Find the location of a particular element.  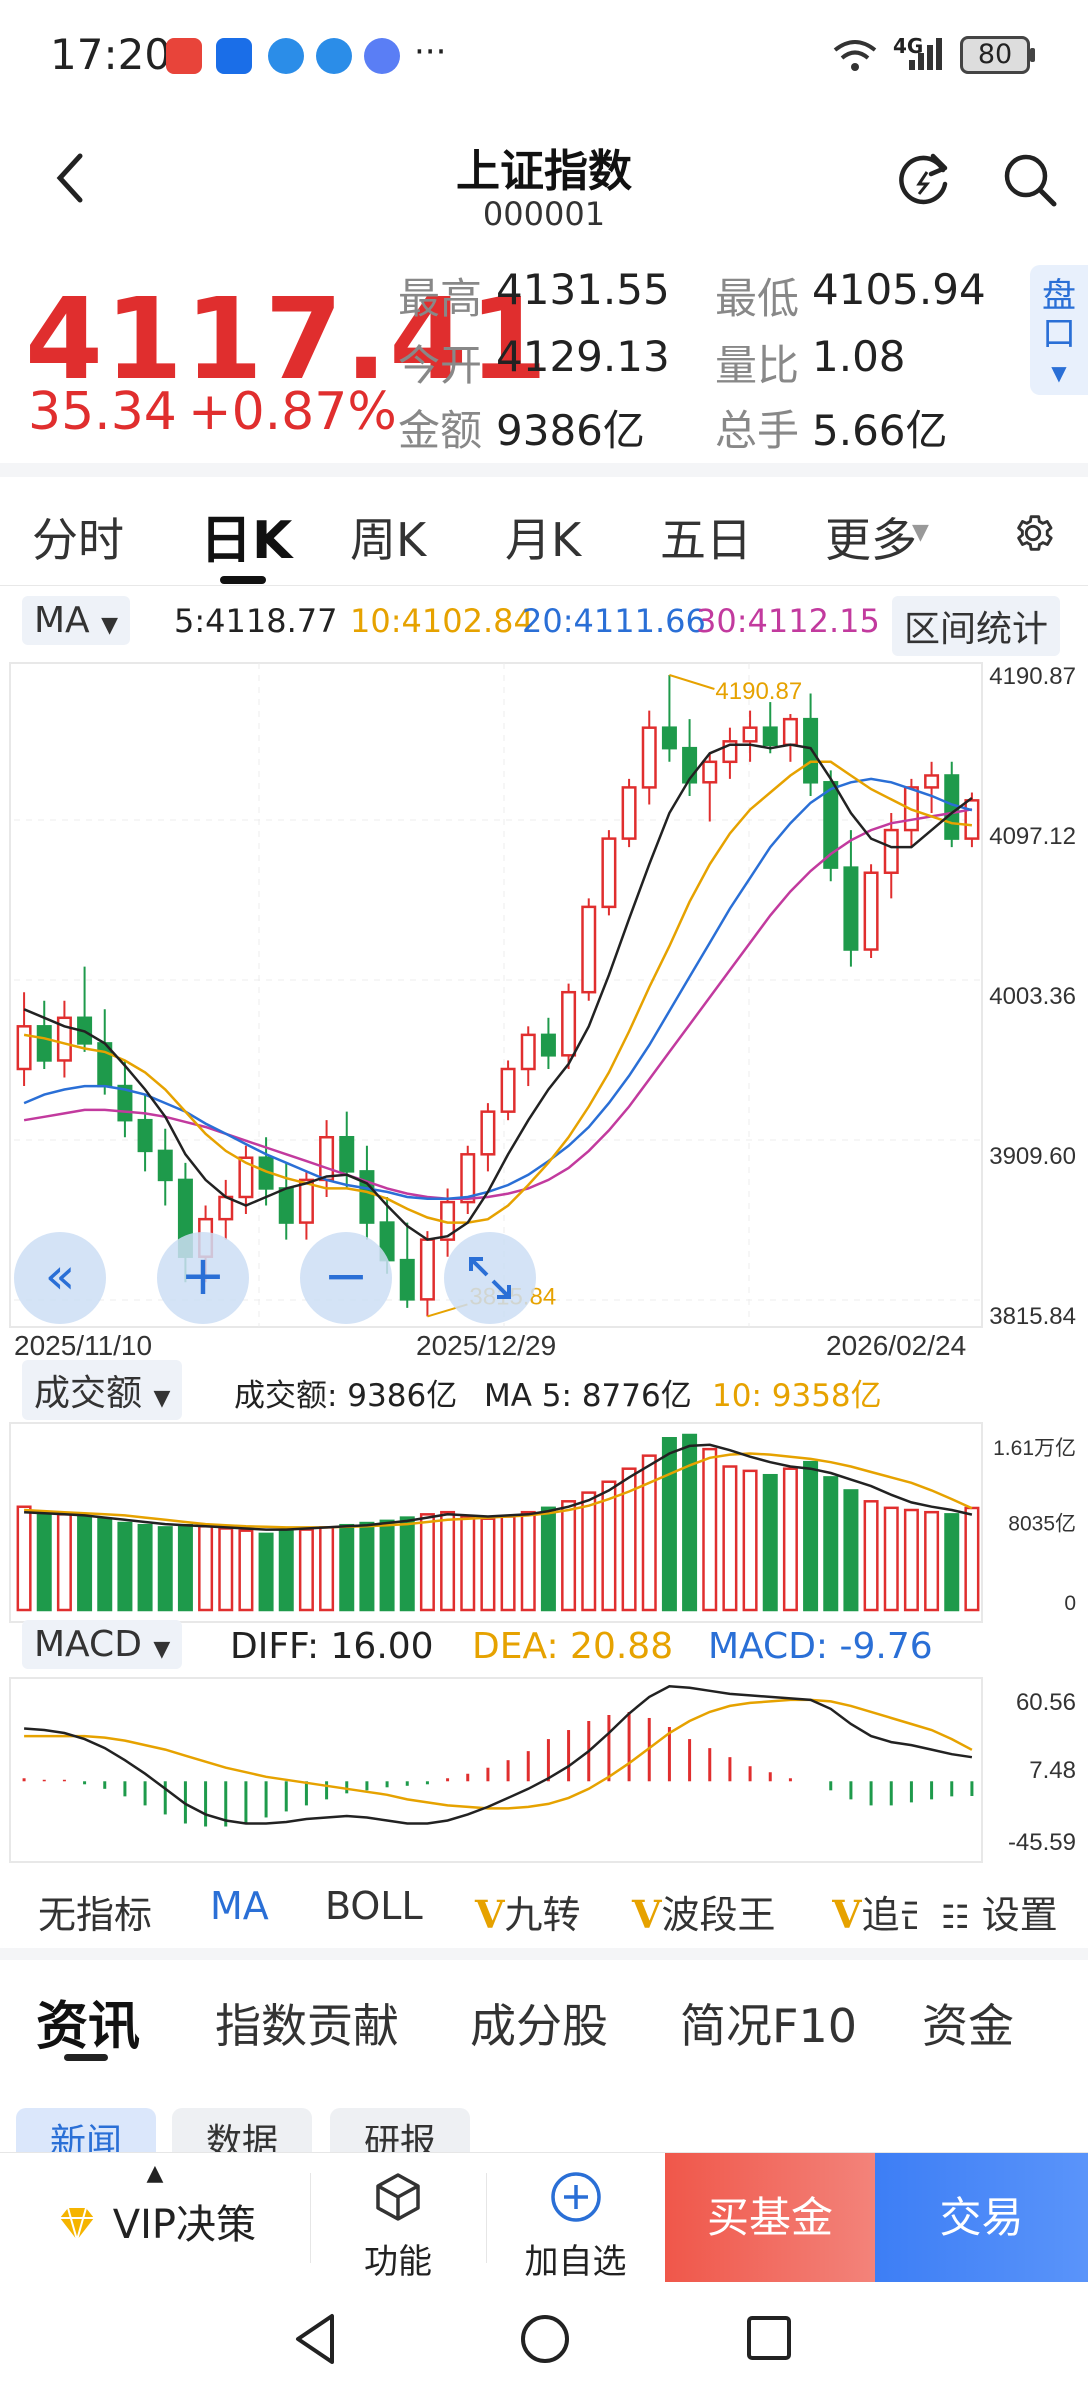

date-label: 2025/12/29 is located at coordinates (486, 1345).